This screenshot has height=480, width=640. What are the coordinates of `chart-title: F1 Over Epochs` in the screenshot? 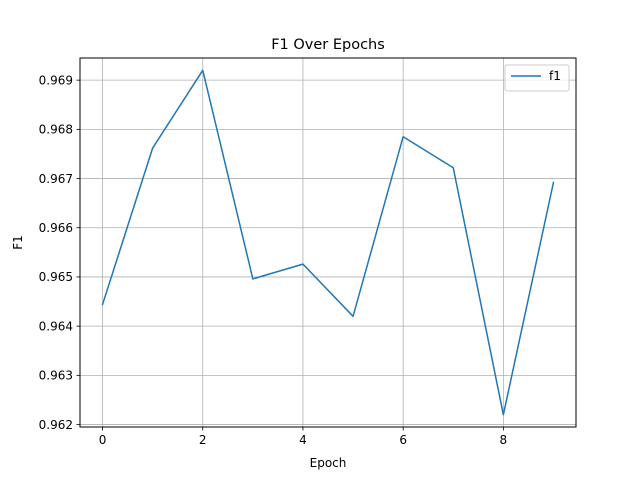 It's located at (328, 45).